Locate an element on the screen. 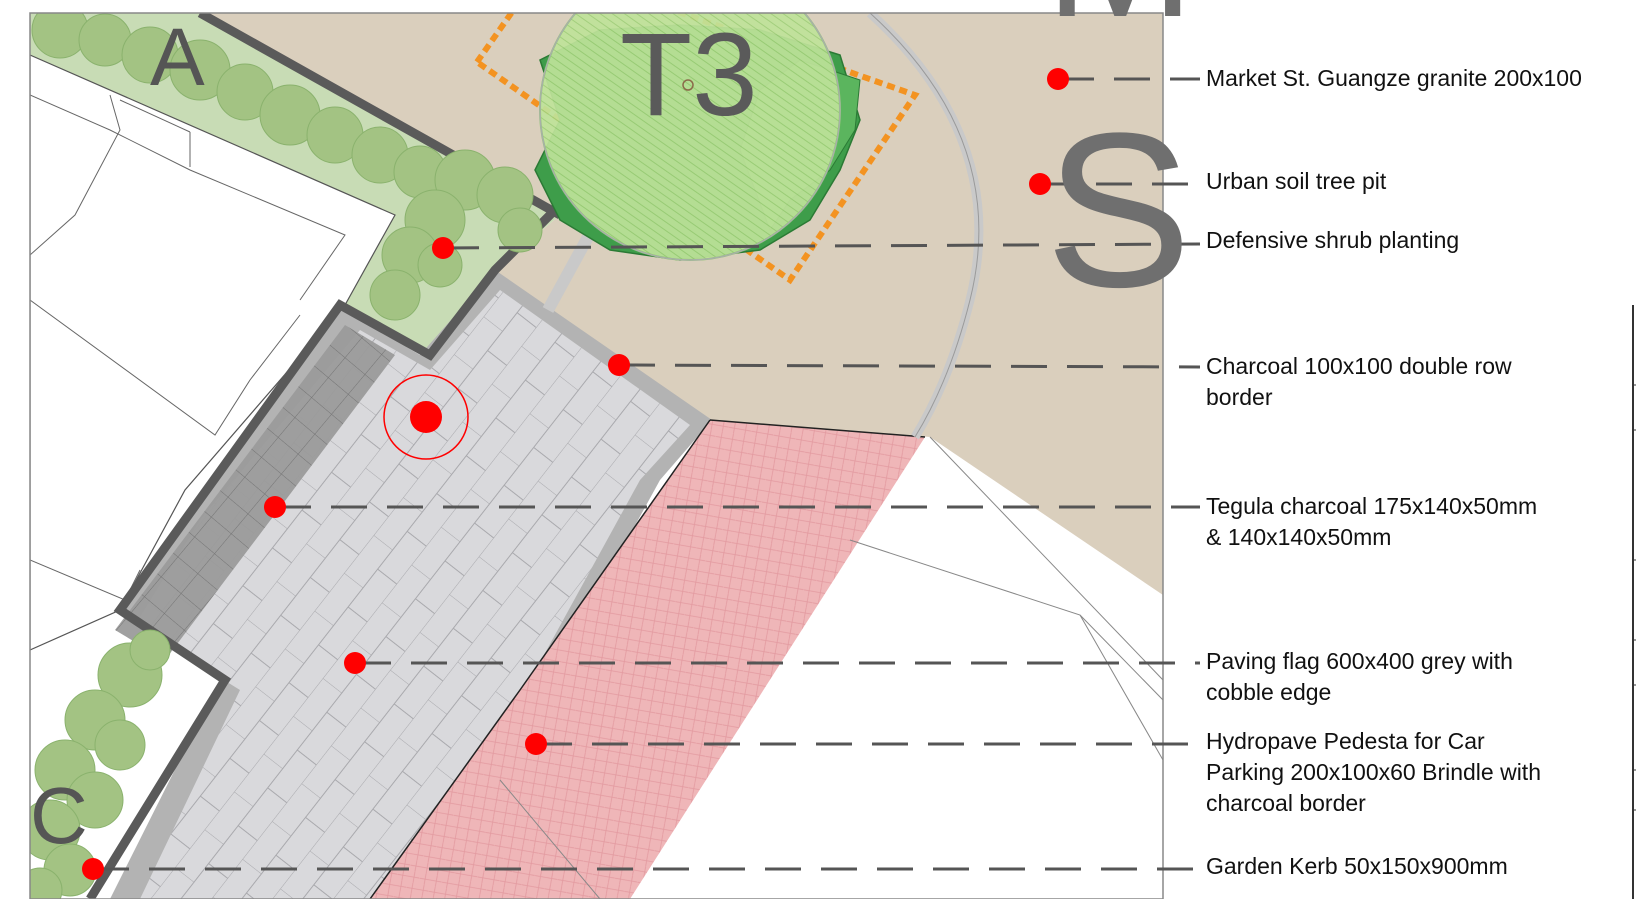  marker-kerb is located at coordinates (93, 869).